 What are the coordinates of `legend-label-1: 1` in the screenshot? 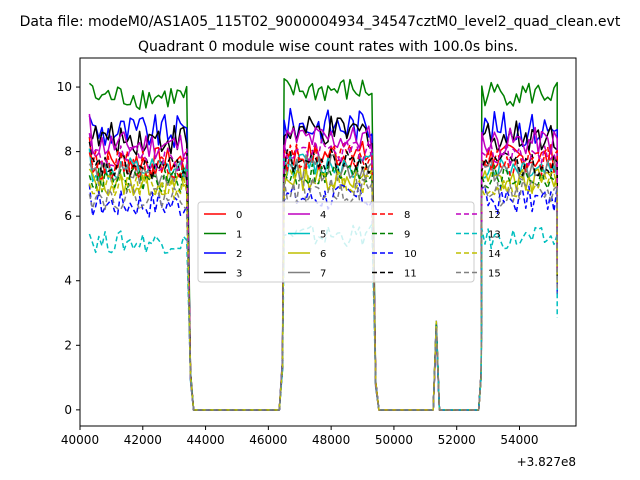 It's located at (239, 235).